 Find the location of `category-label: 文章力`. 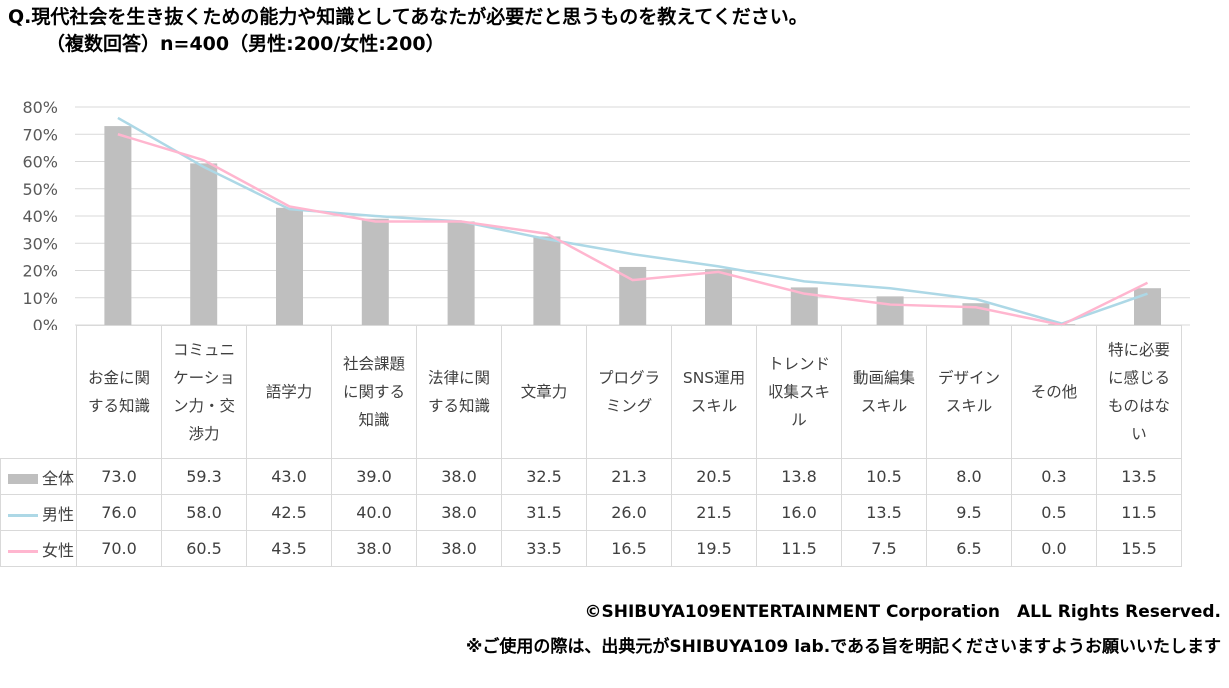

category-label: 文章力 is located at coordinates (544, 392).